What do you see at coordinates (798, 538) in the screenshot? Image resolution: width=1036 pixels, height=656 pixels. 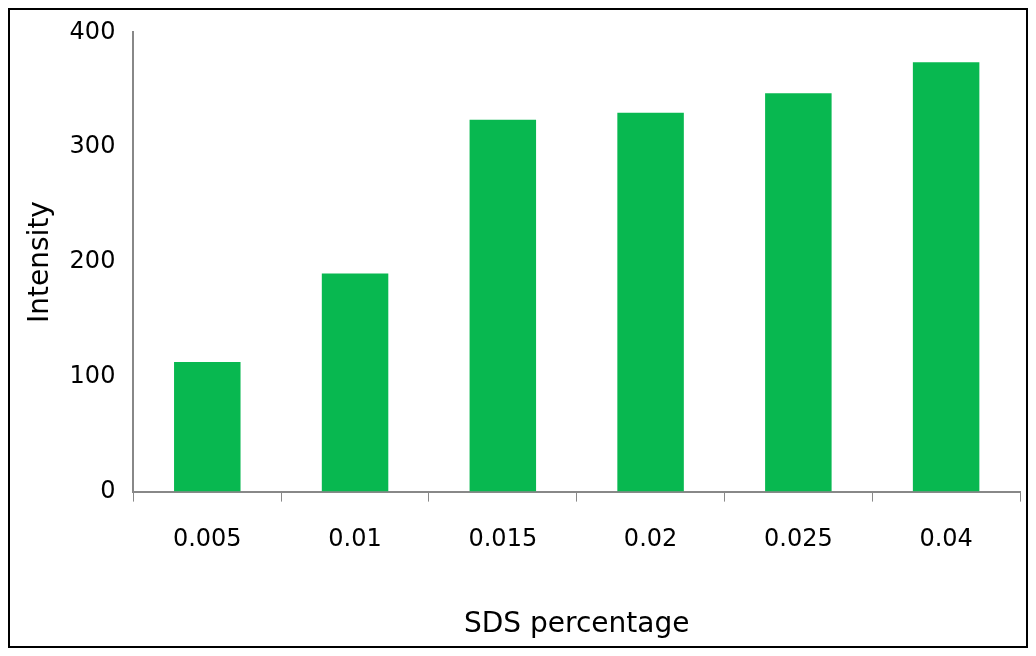 I see `x-tick-label: 0.025` at bounding box center [798, 538].